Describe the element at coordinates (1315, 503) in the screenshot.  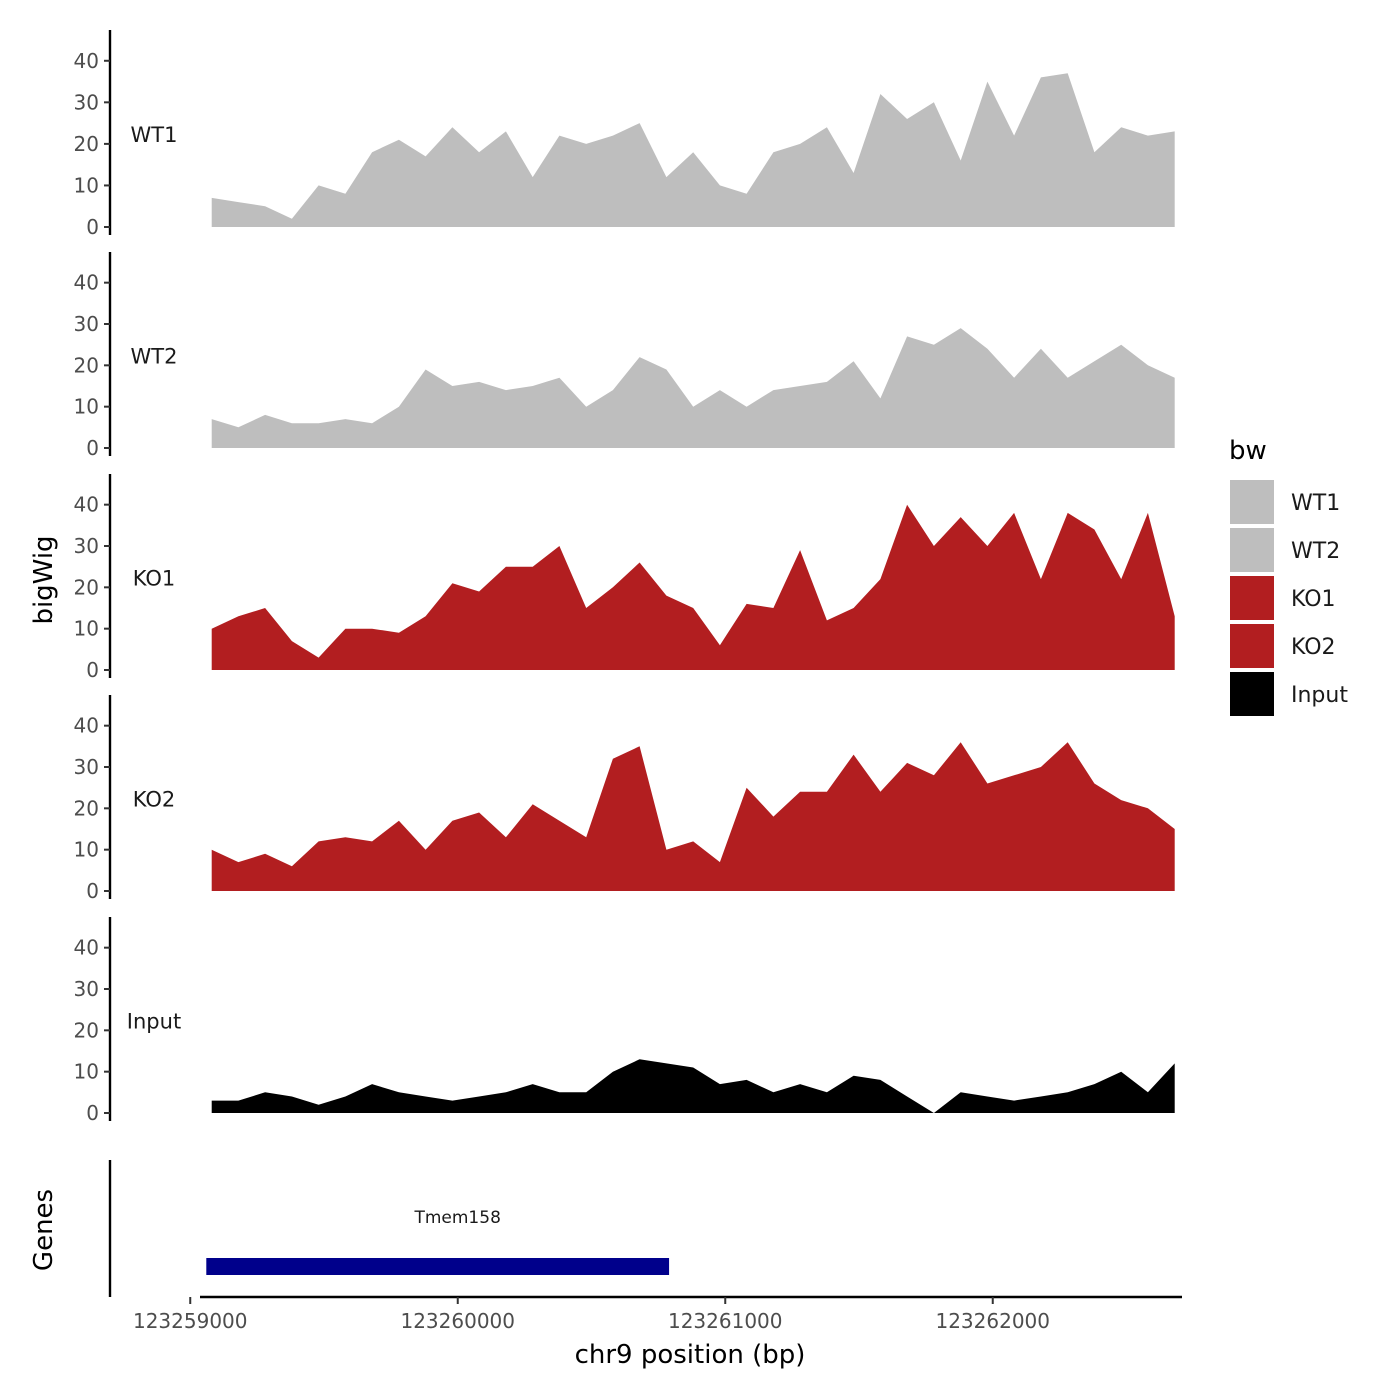
I see `legend-label-wt1: WT1` at that location.